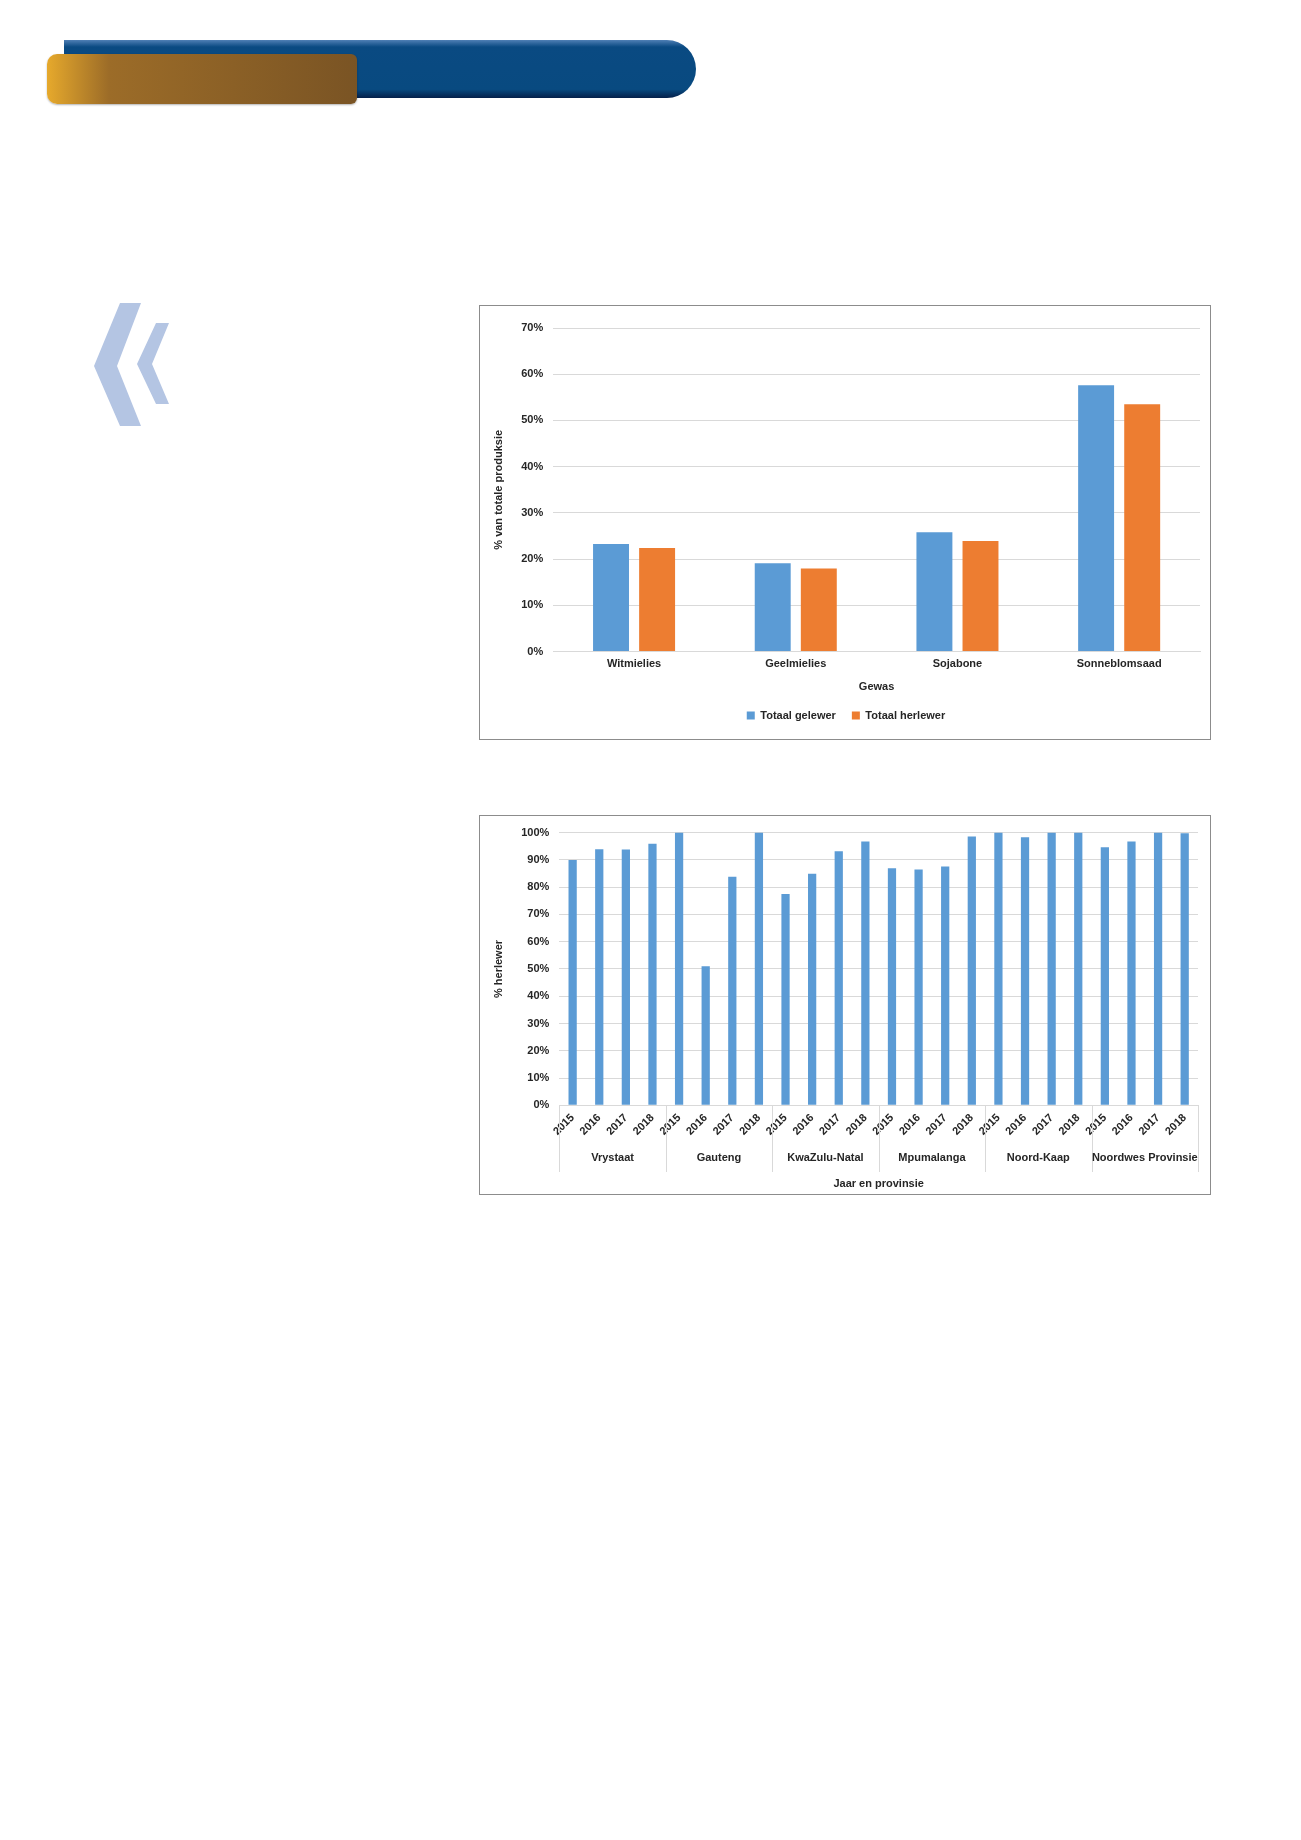 The image size is (1301, 1840). Describe the element at coordinates (1144, 1157) in the screenshot. I see `text: Noordwes Provinsie` at that location.